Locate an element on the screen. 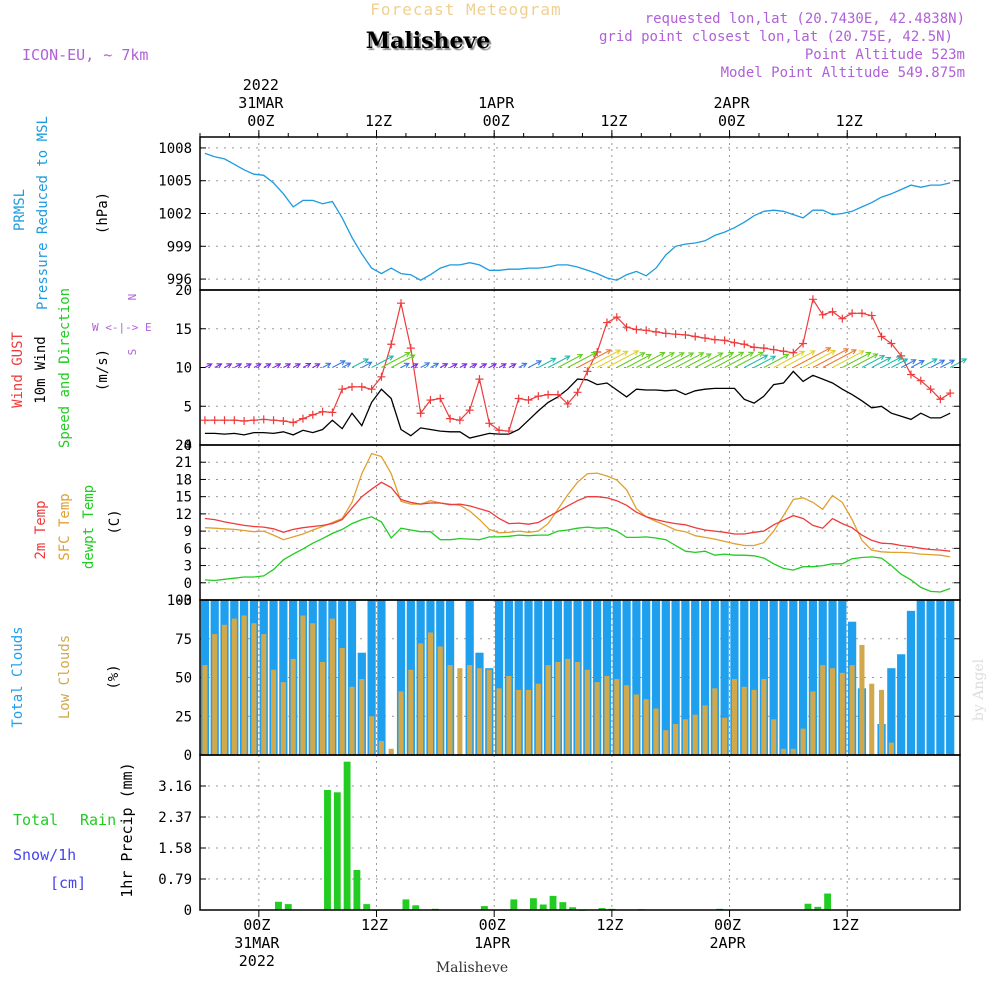  pressure-series is located at coordinates (577, 216).